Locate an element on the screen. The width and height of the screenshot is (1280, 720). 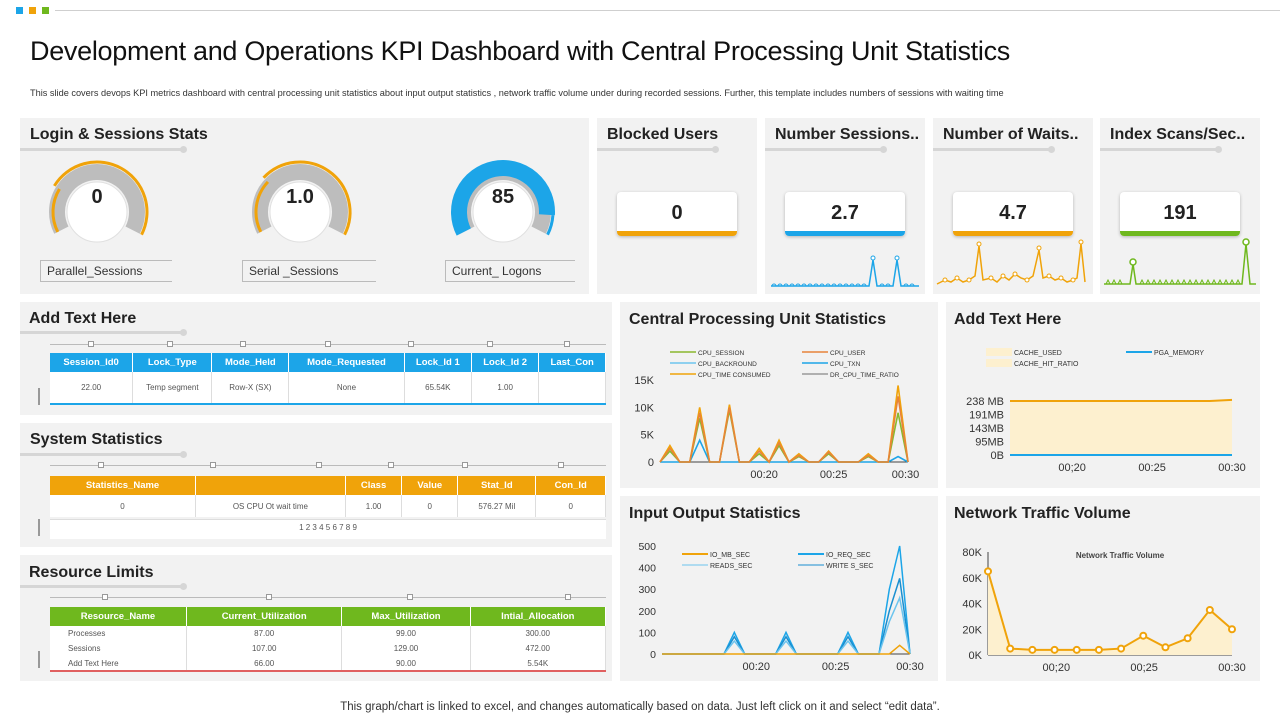
gauge-fill is located at coordinates (262, 206).